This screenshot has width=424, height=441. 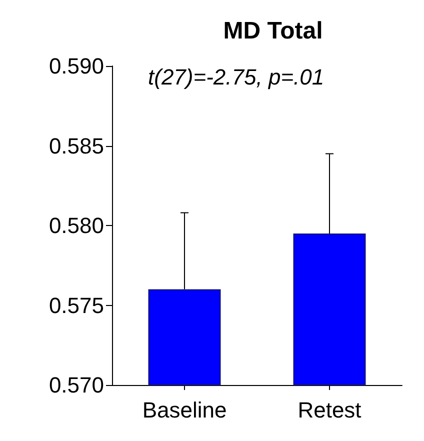 What do you see at coordinates (76, 225) in the screenshot?
I see `y-tick-label: 0.580` at bounding box center [76, 225].